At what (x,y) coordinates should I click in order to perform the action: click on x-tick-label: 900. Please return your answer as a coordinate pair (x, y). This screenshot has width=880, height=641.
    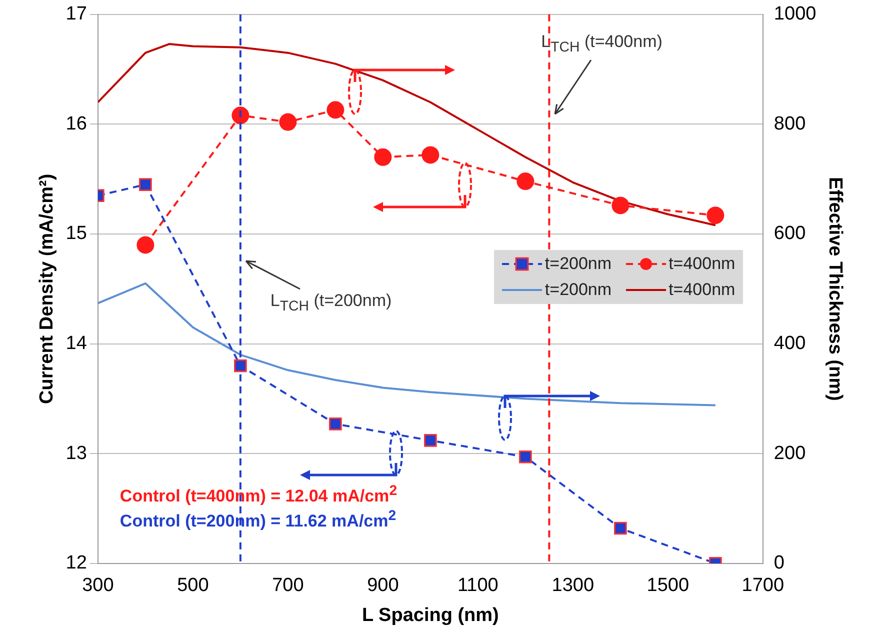
    Looking at the image, I should click on (383, 585).